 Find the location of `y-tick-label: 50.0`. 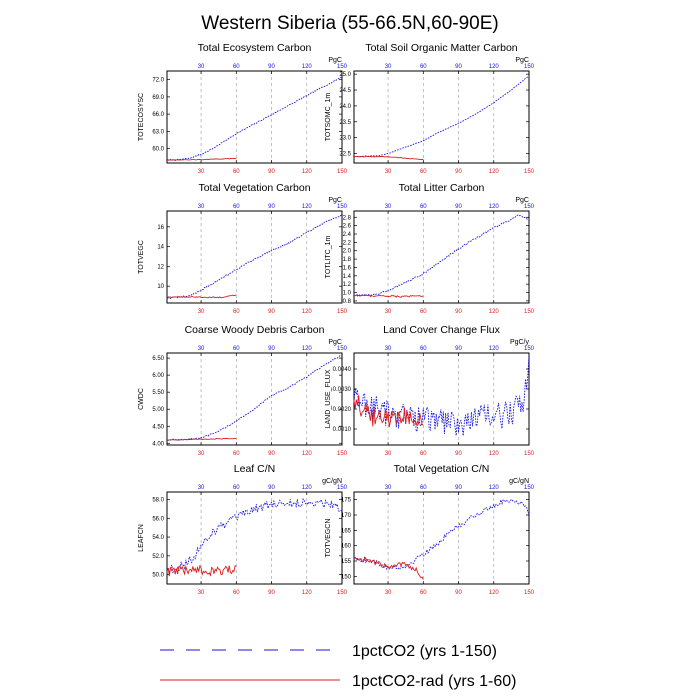

y-tick-label: 50.0 is located at coordinates (158, 576).